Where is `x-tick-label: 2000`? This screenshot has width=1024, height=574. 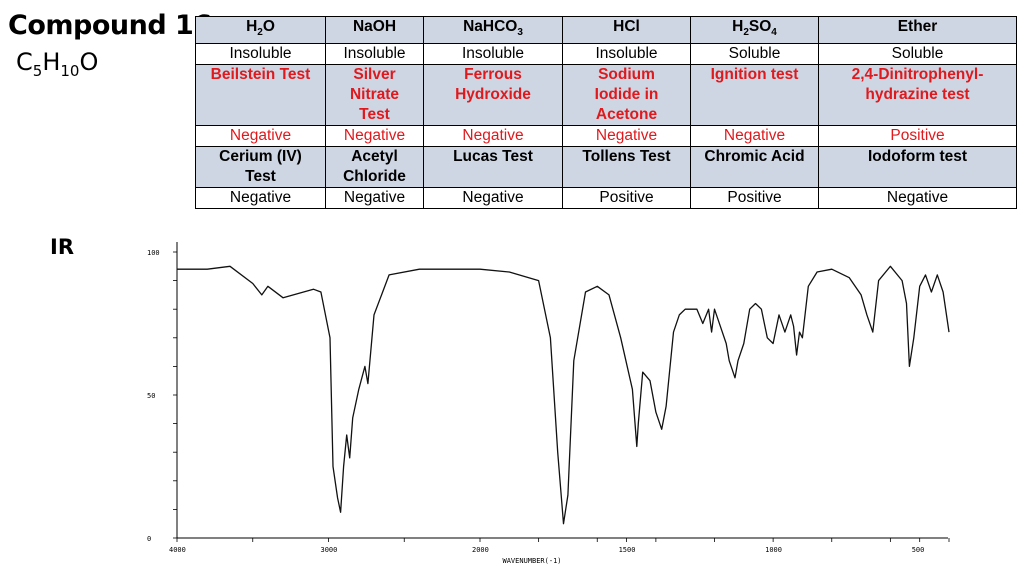 x-tick-label: 2000 is located at coordinates (480, 550).